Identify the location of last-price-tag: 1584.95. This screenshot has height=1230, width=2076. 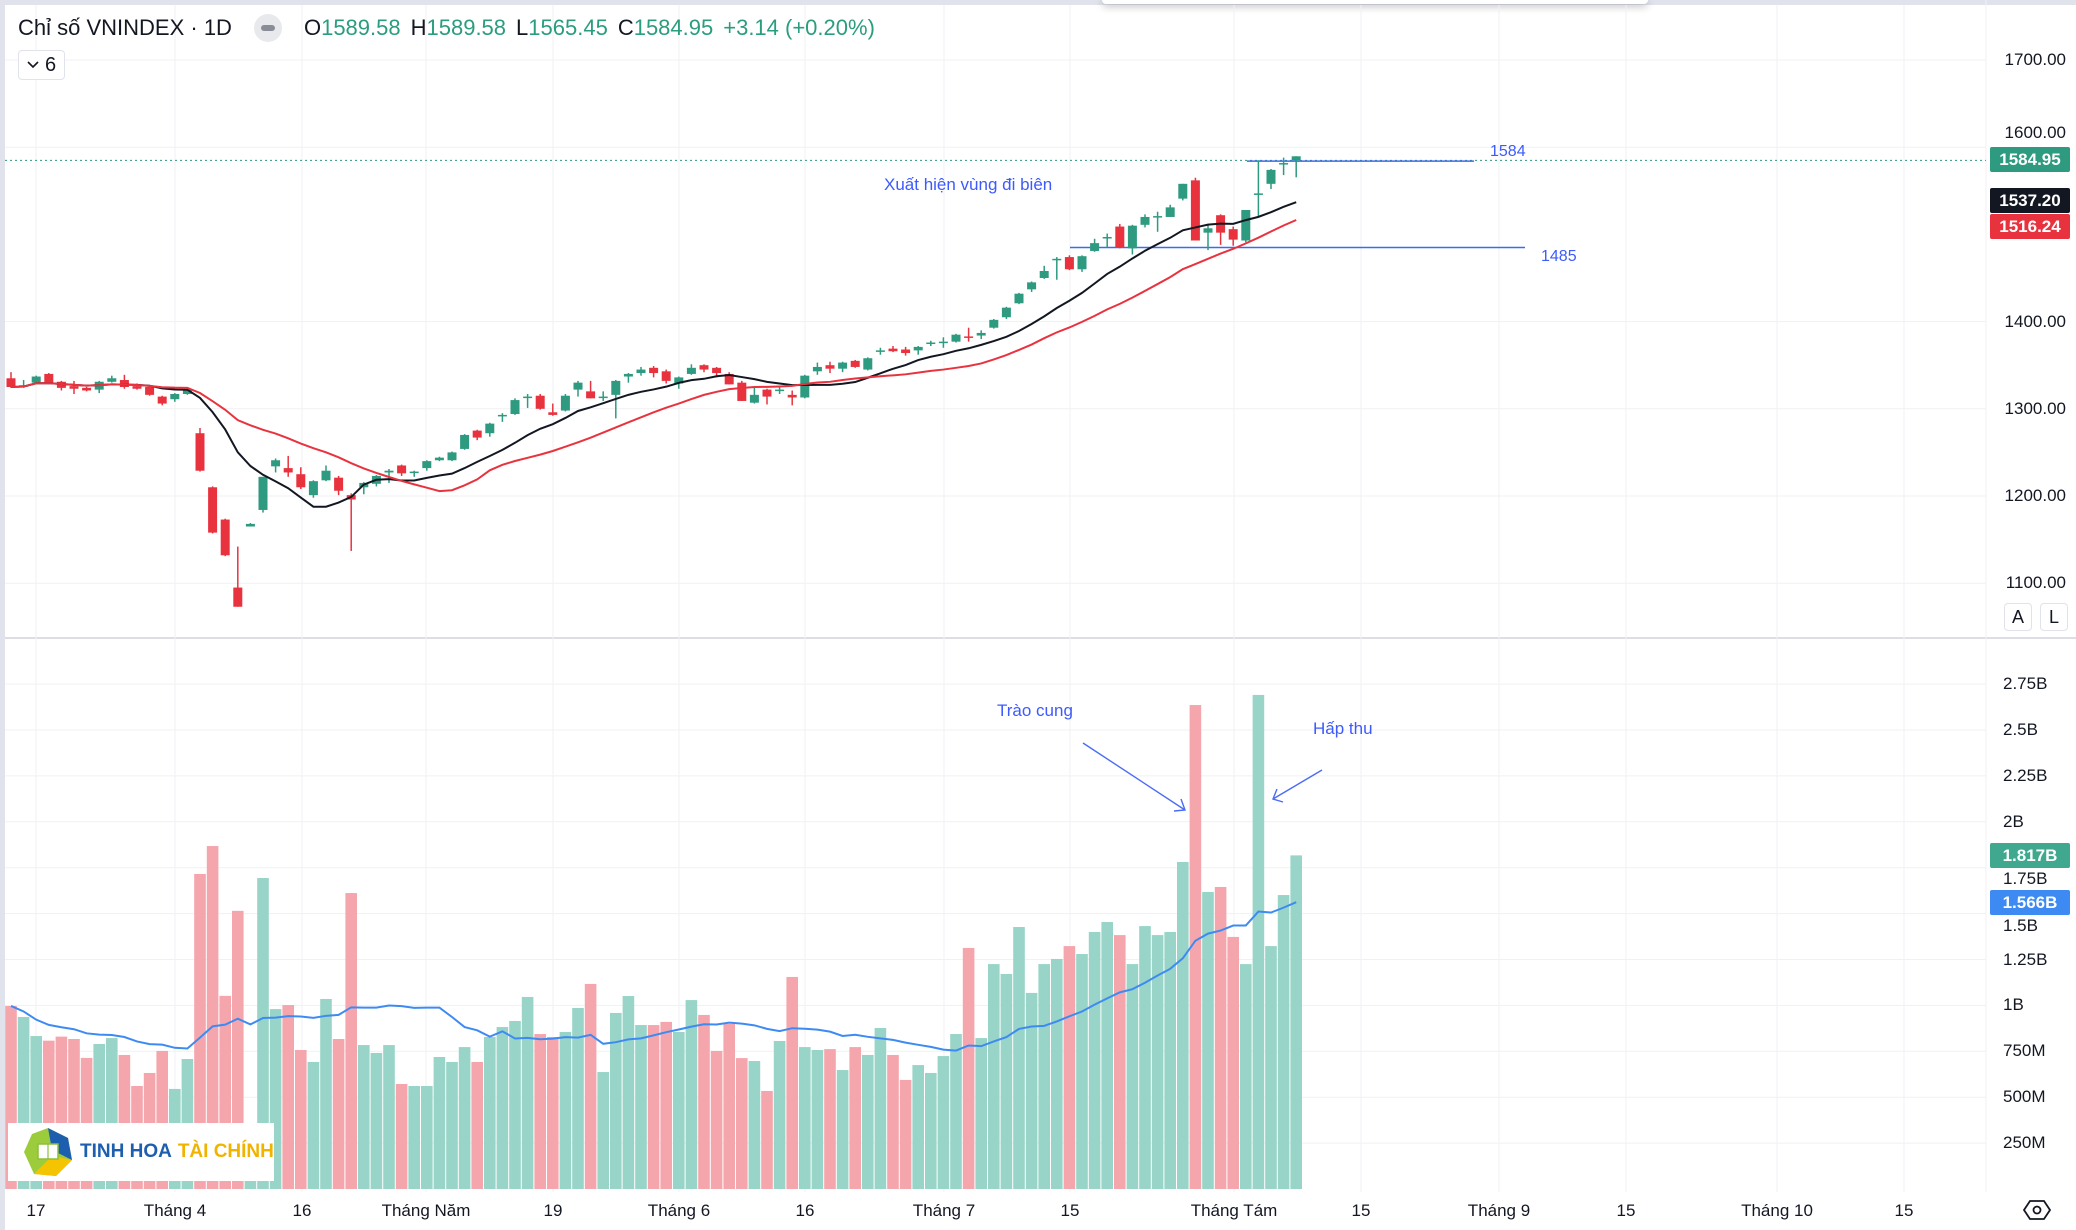
(2030, 159).